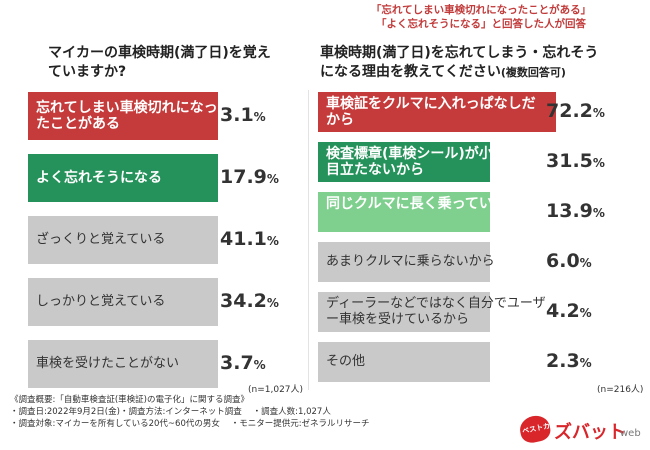 The image size is (650, 450). What do you see at coordinates (585, 313) in the screenshot?
I see `right-bar-value-unit-5: %` at bounding box center [585, 313].